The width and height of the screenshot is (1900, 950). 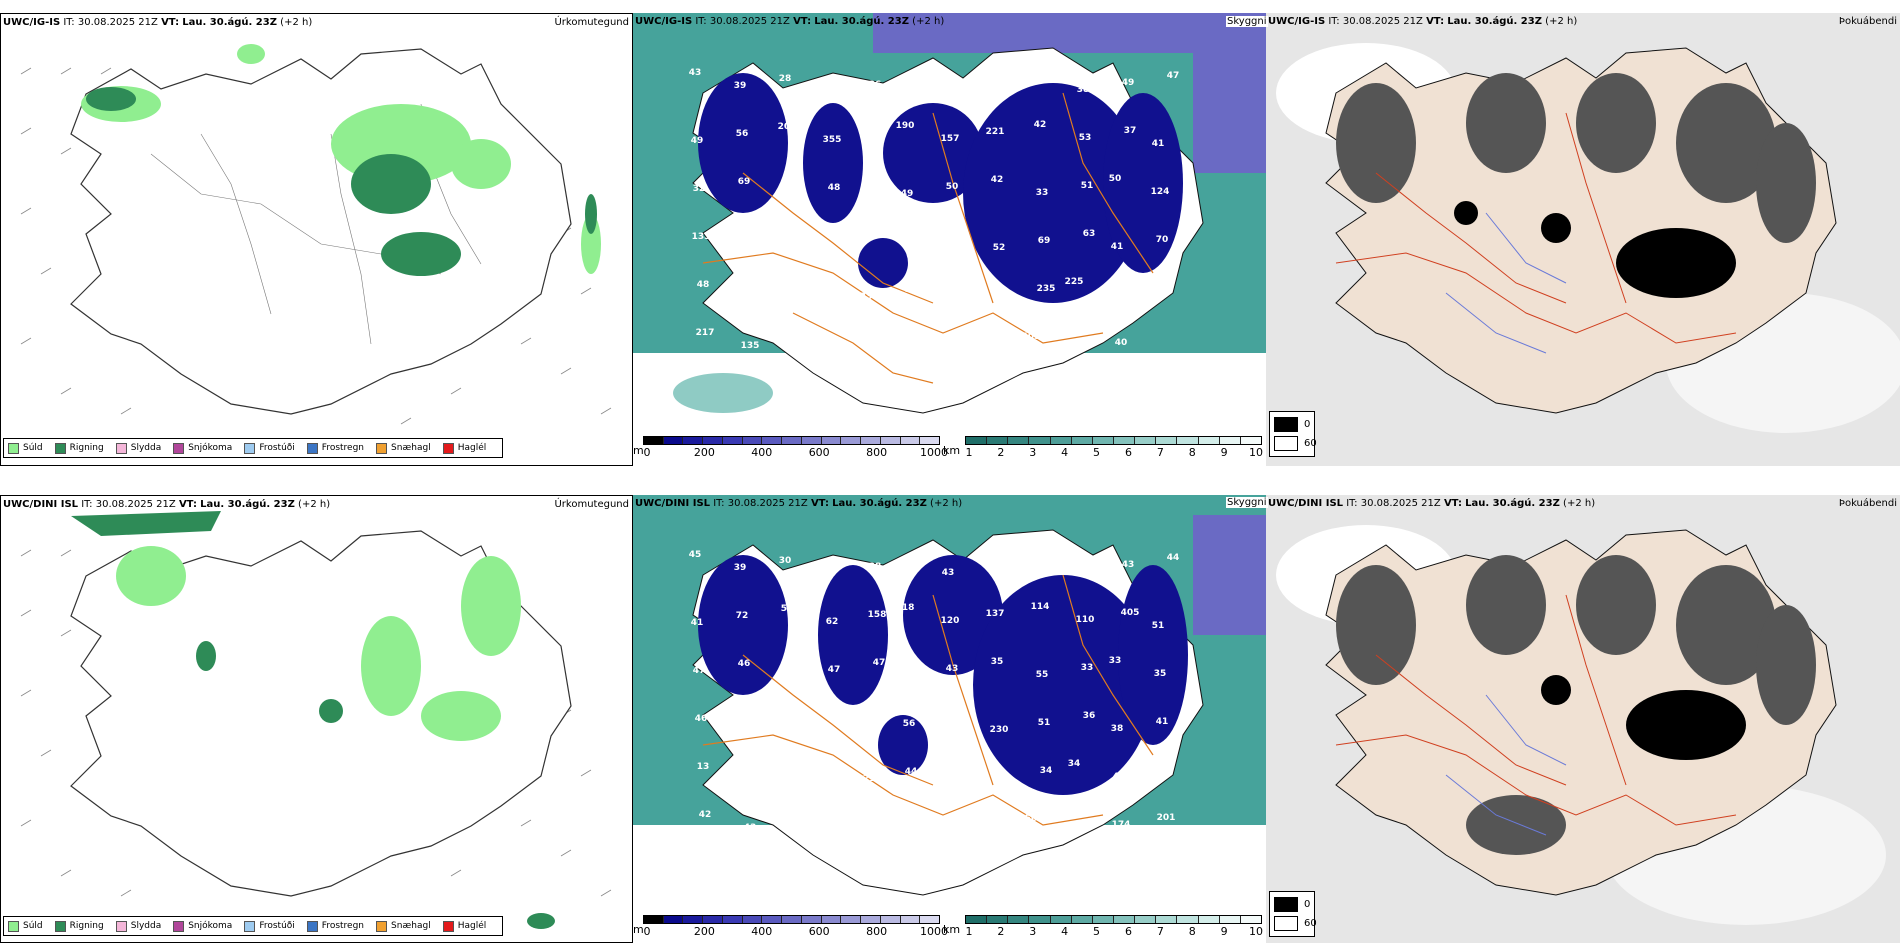 What do you see at coordinates (999, 730) in the screenshot?
I see `cloud-base-label: 230` at bounding box center [999, 730].